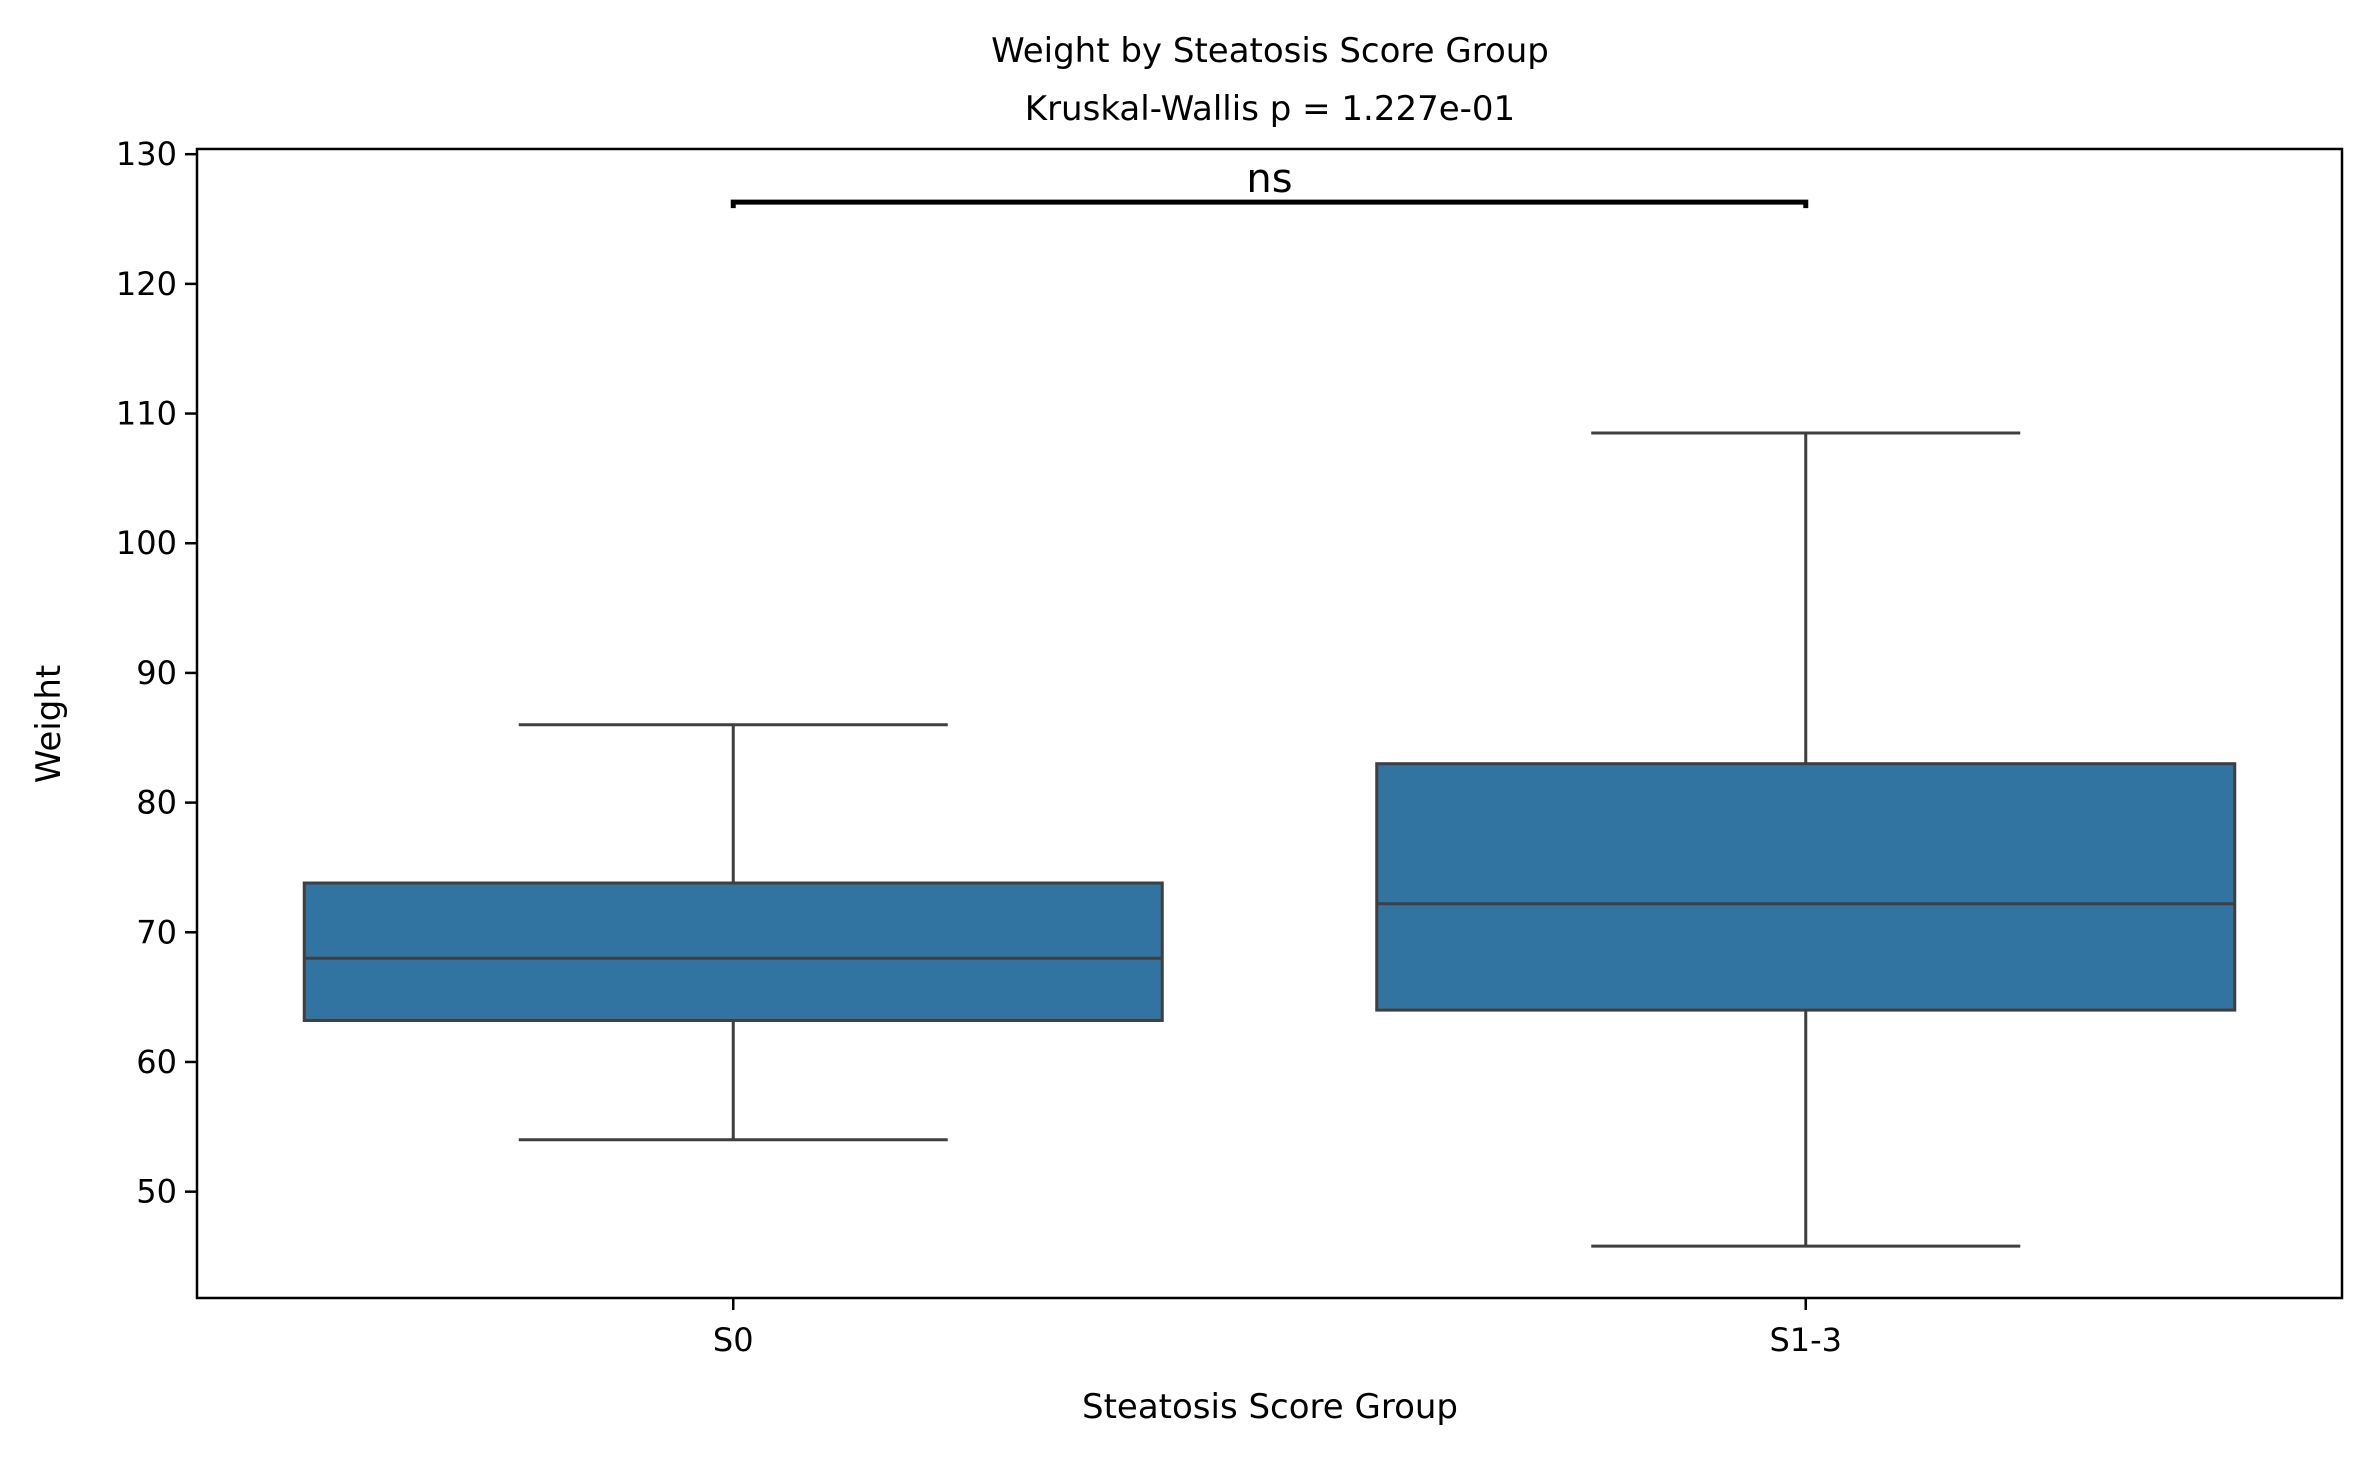 Image resolution: width=2370 pixels, height=1459 pixels. What do you see at coordinates (1270, 1407) in the screenshot?
I see `x-axis-label: Steatosis Score Group` at bounding box center [1270, 1407].